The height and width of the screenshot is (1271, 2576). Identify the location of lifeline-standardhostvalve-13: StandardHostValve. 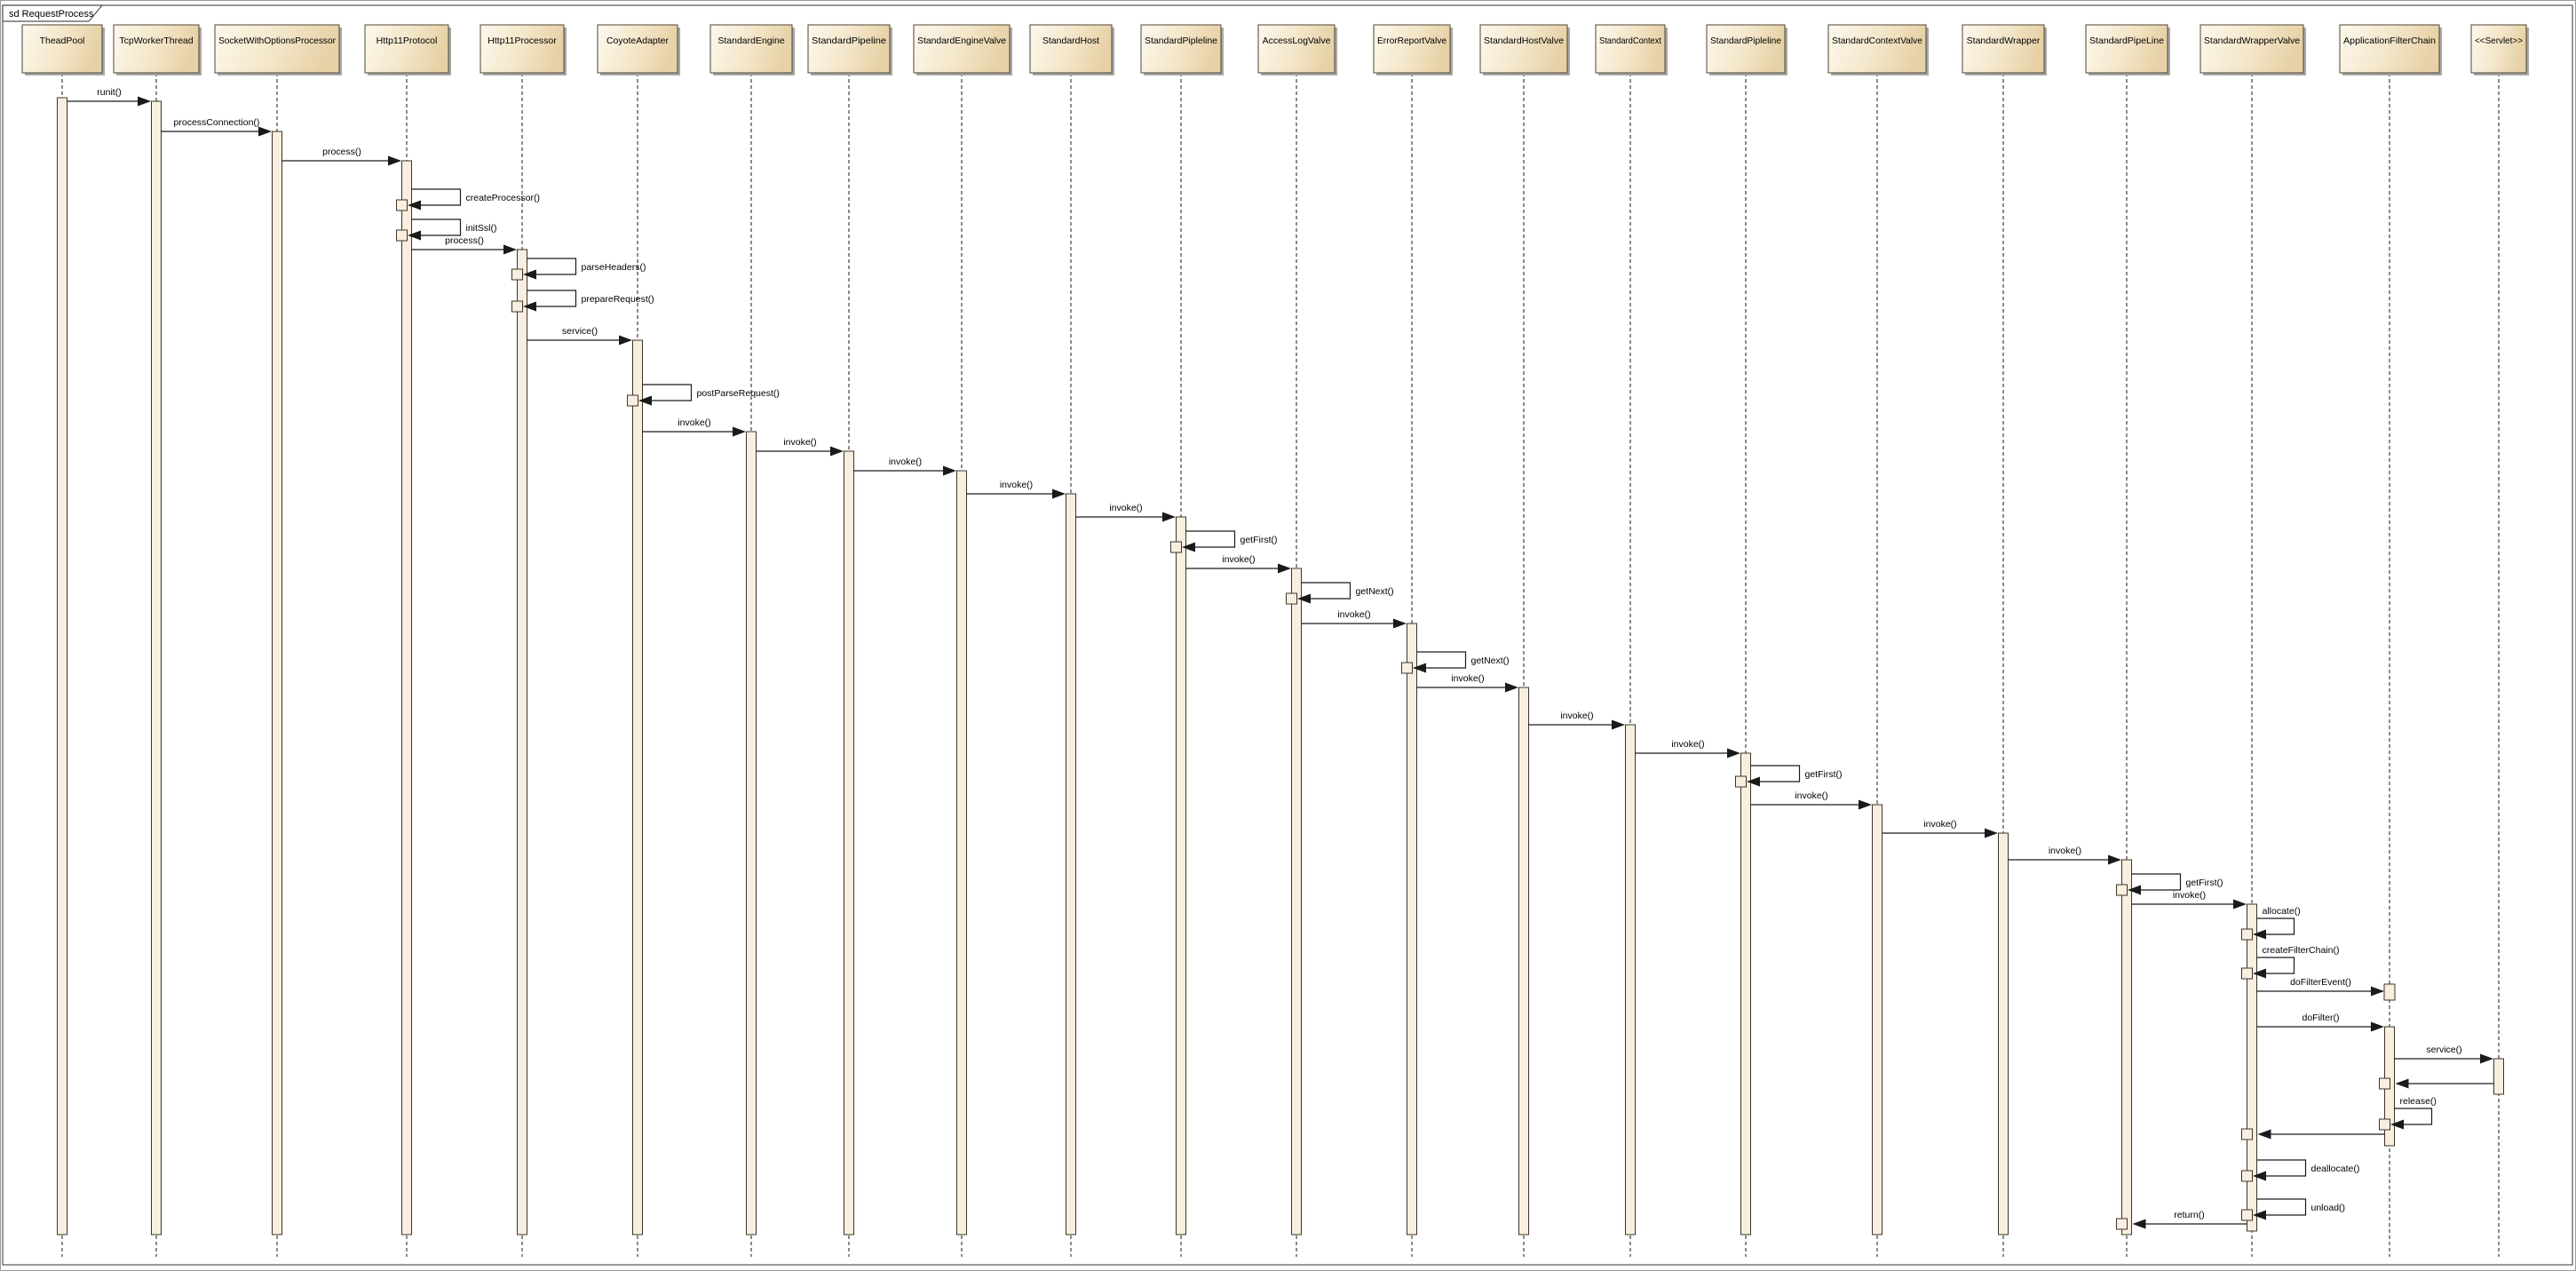
(1525, 641).